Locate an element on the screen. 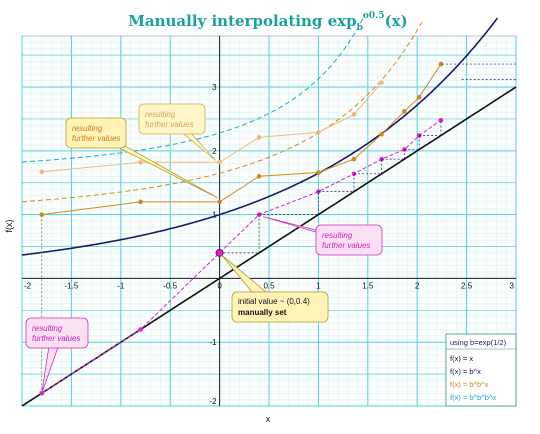  x-tick-label: 0 is located at coordinates (219, 285).